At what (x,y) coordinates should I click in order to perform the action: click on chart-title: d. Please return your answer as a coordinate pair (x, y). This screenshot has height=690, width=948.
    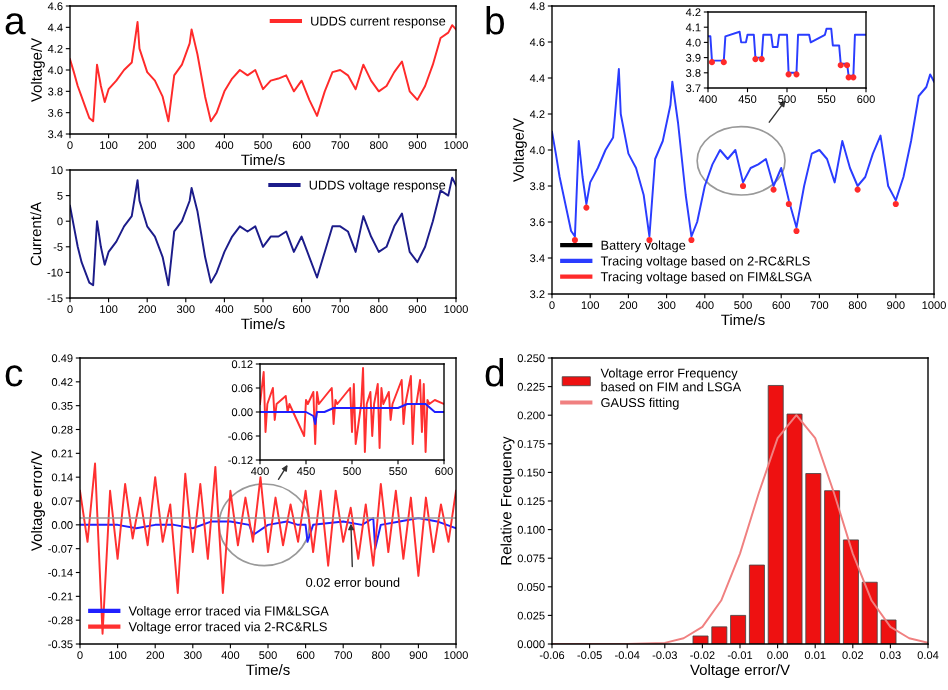
    Looking at the image, I should click on (494, 372).